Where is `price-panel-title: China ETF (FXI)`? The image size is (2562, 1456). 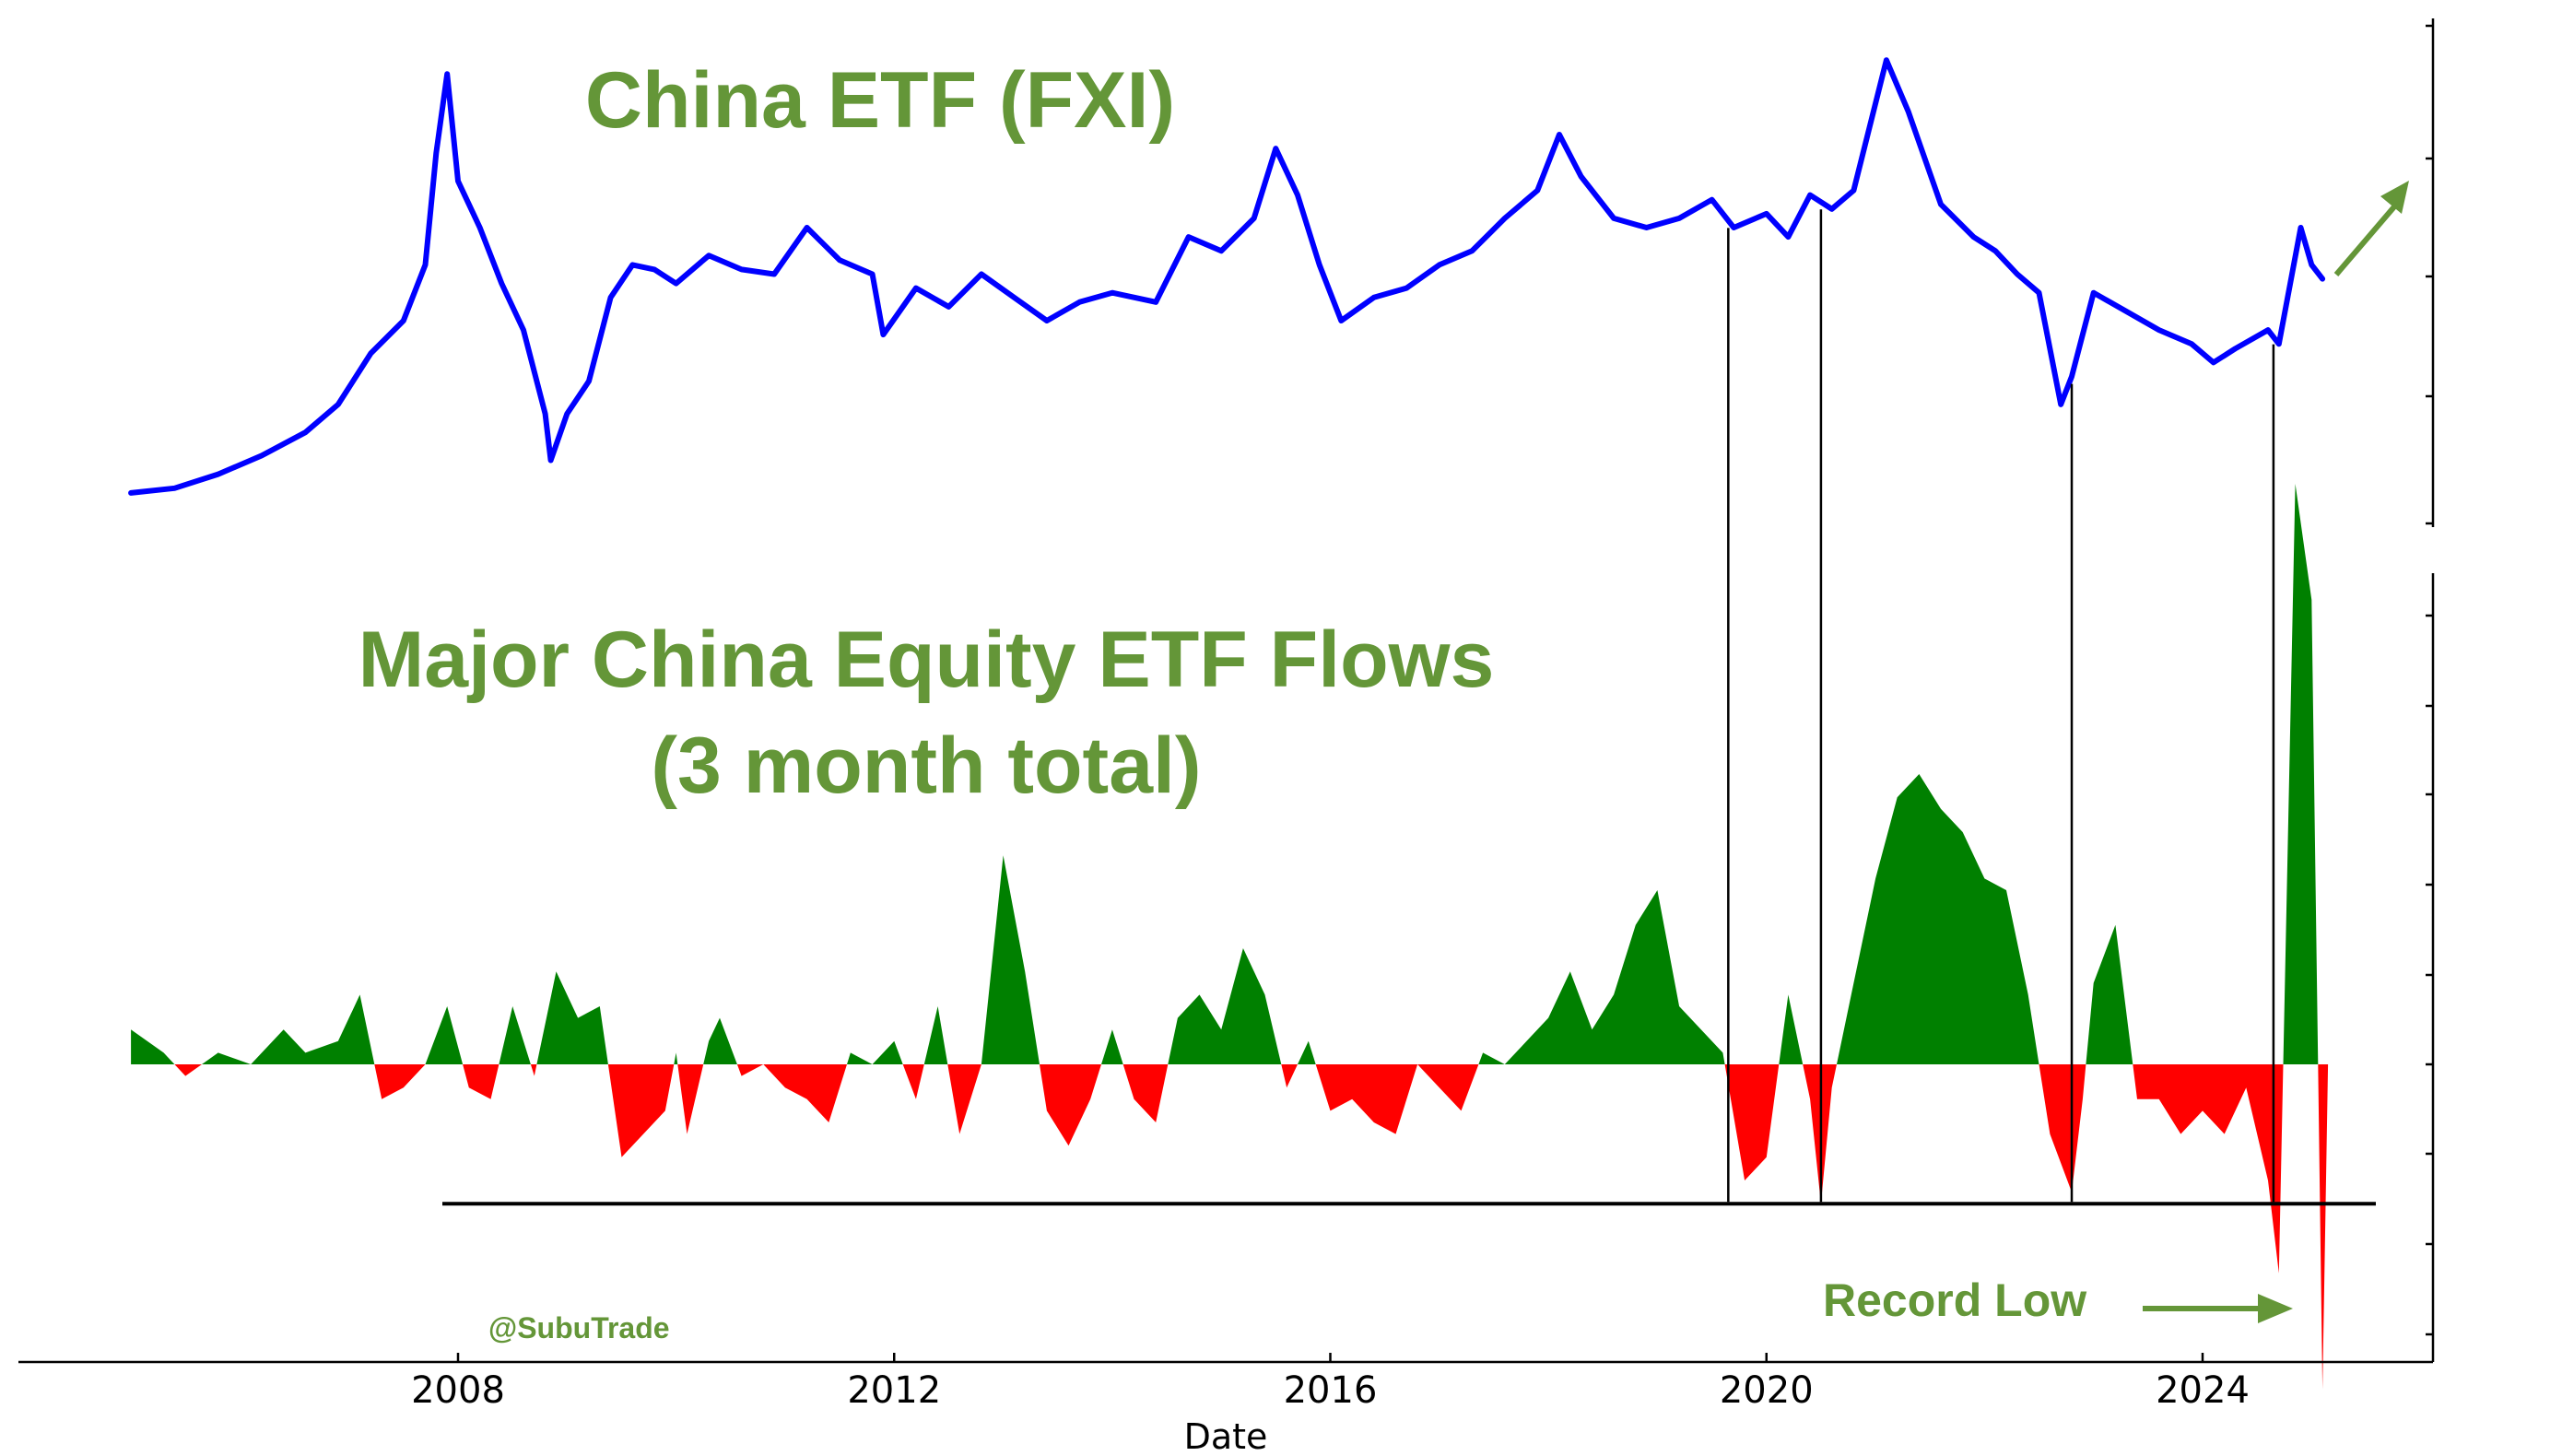
price-panel-title: China ETF (FXI) is located at coordinates (880, 100).